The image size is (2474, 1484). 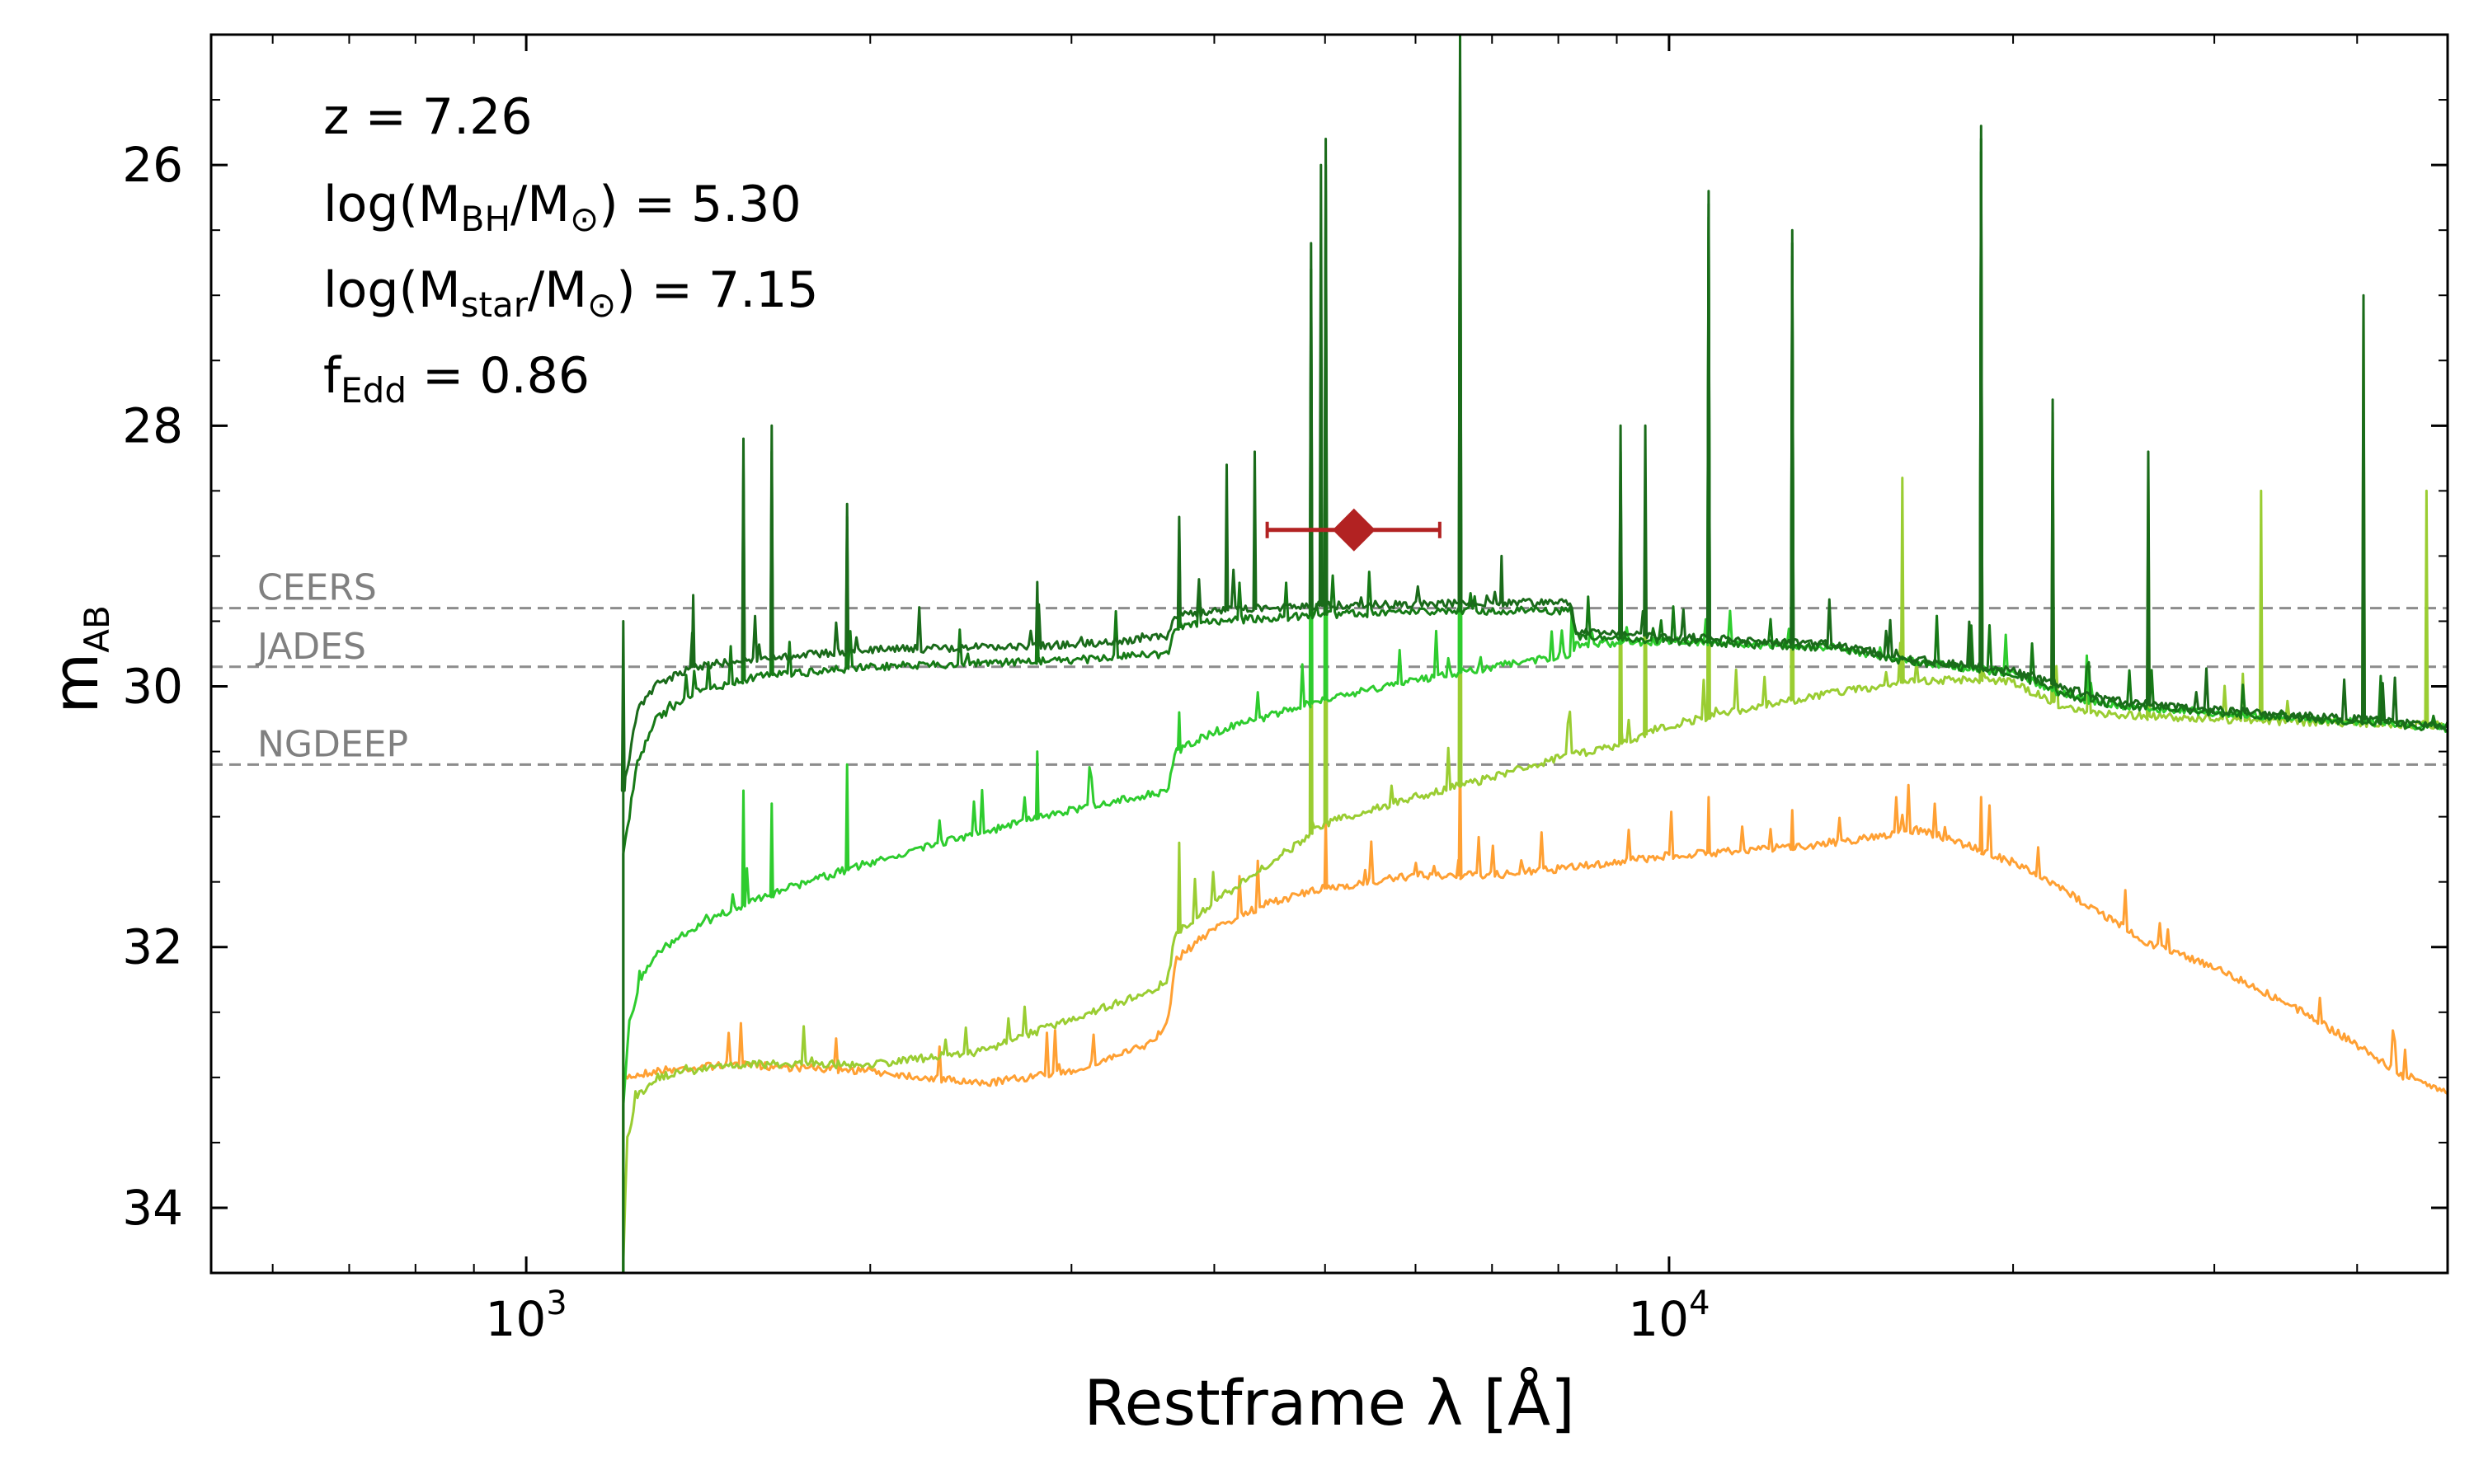 I want to click on annotation-redshift: z = 7.26, so click(x=428, y=117).